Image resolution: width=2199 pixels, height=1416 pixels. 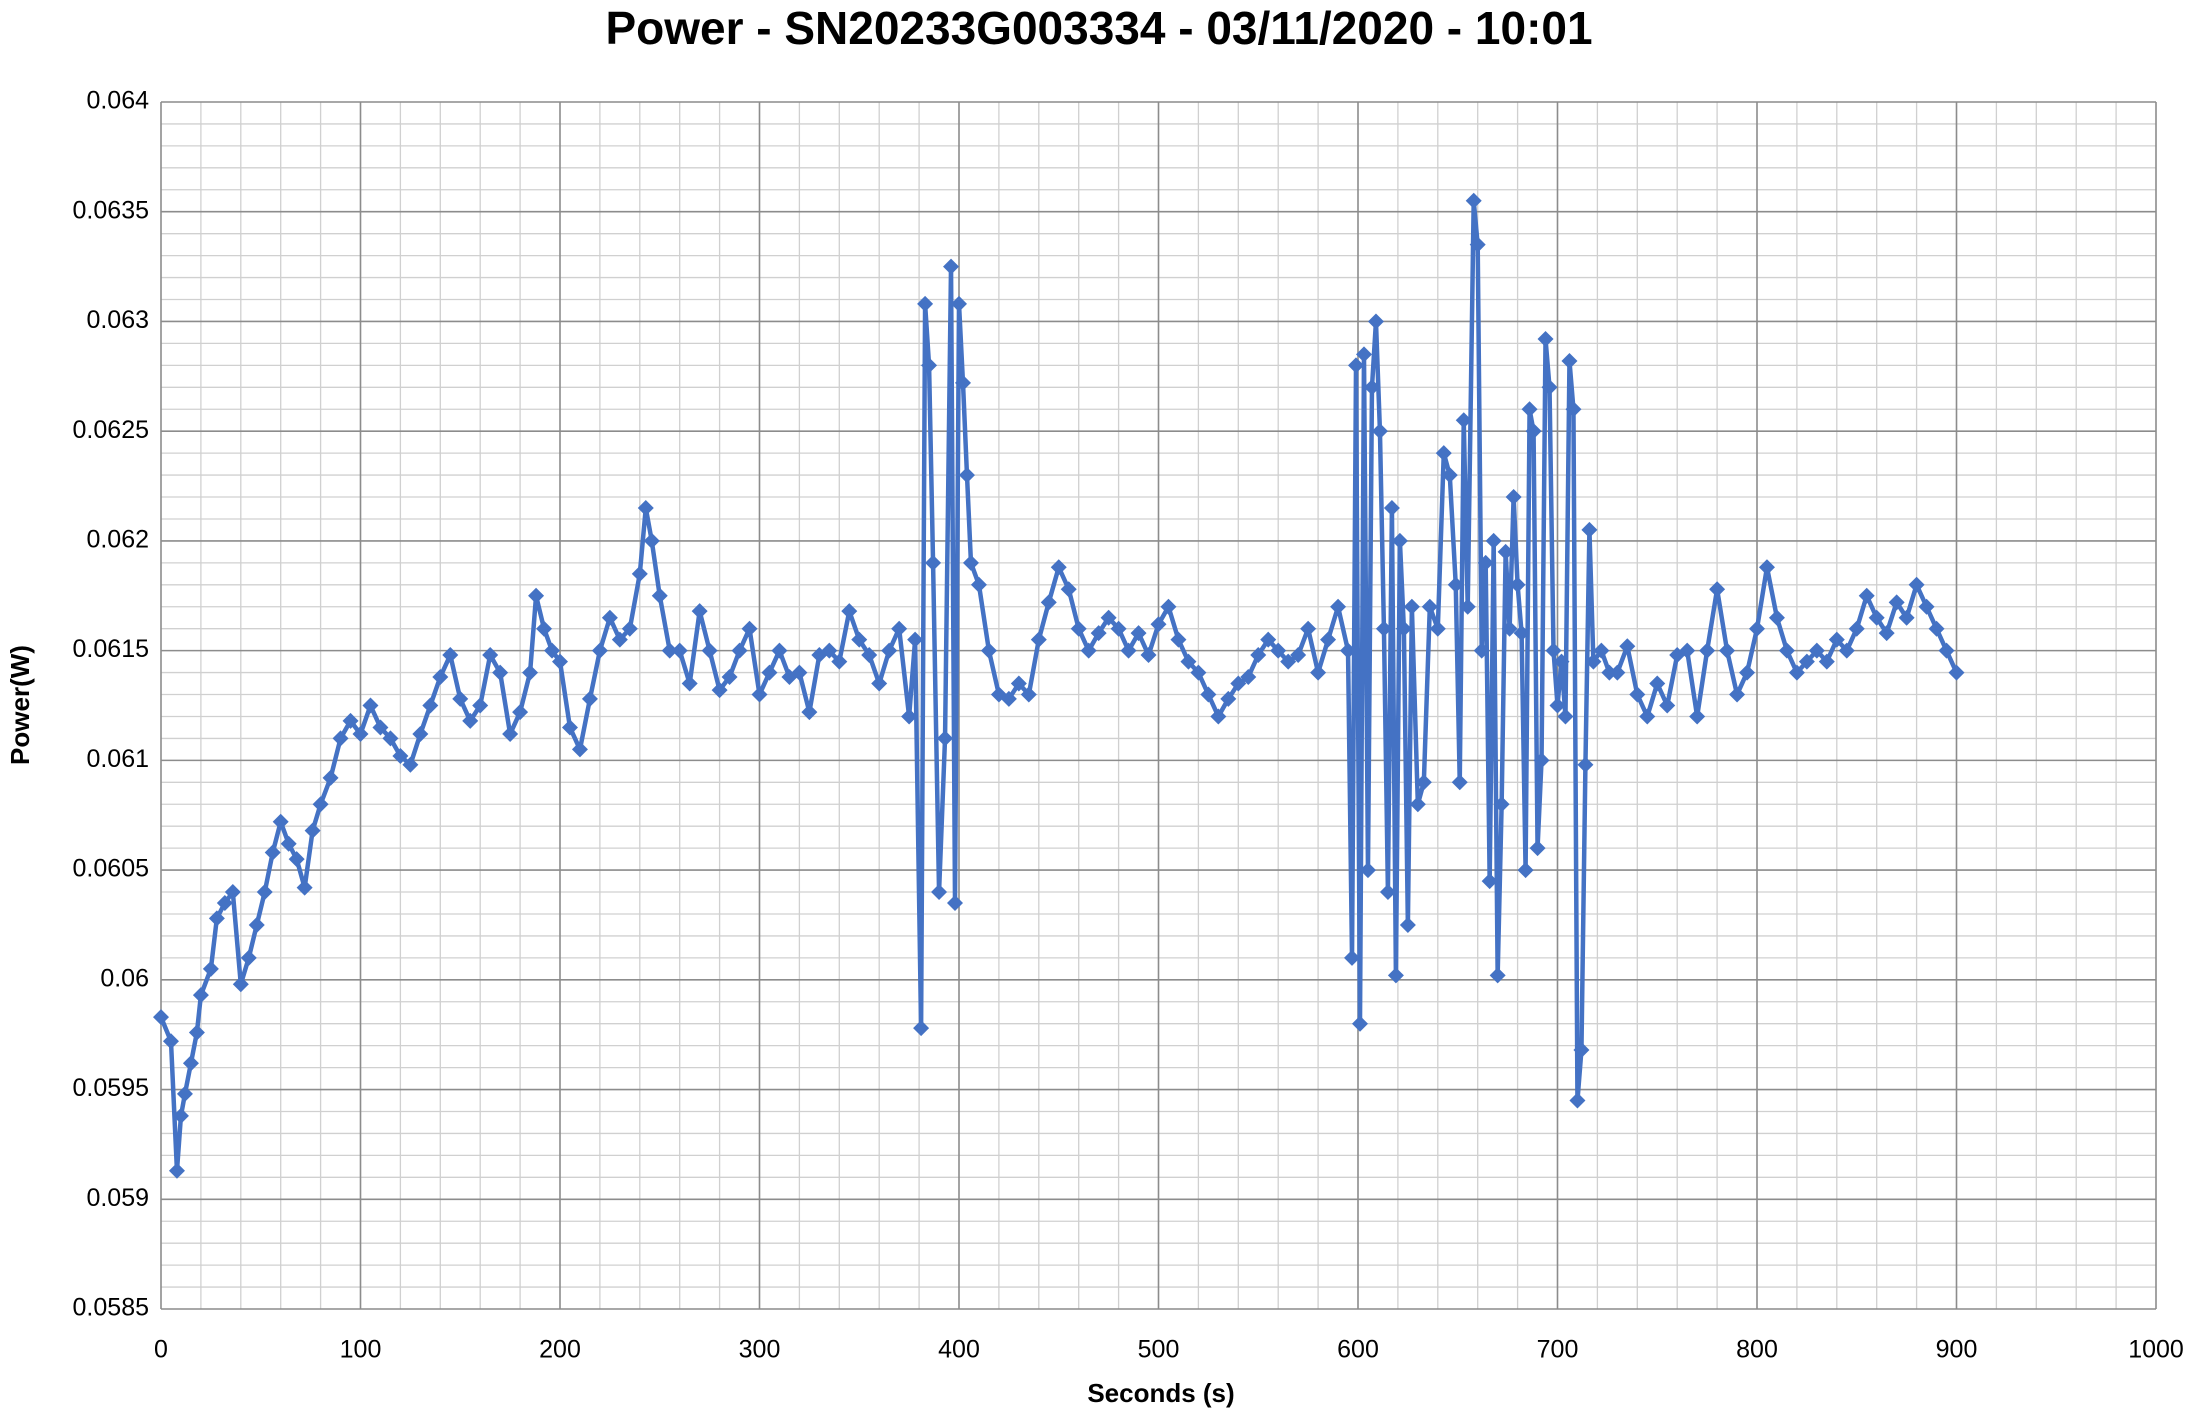 What do you see at coordinates (959, 1350) in the screenshot?
I see `x-tick-label: 400` at bounding box center [959, 1350].